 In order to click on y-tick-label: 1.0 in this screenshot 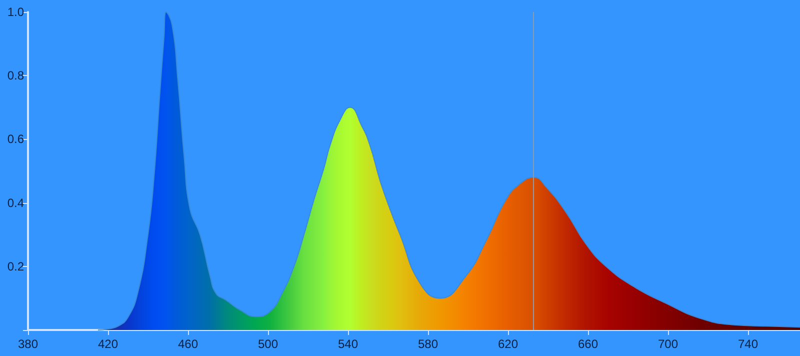, I will do `click(15, 12)`.